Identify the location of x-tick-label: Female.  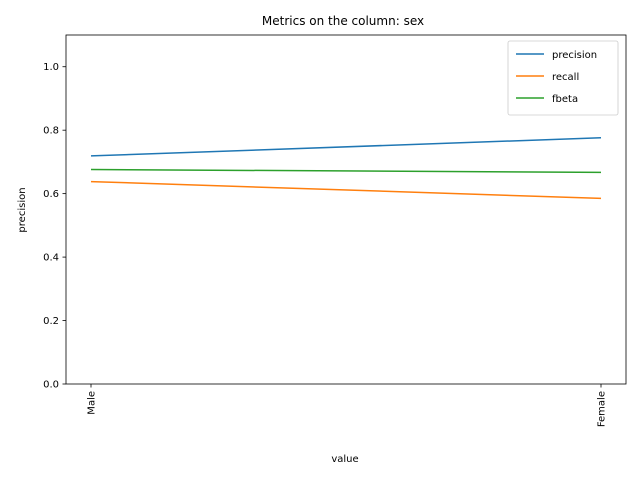
(602, 409).